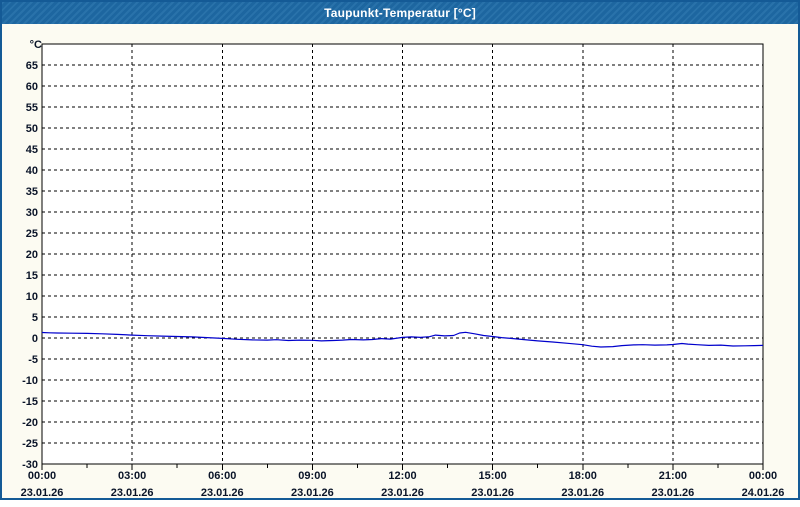 Image resolution: width=800 pixels, height=507 pixels. What do you see at coordinates (30, 423) in the screenshot?
I see `y-tick-label: -20` at bounding box center [30, 423].